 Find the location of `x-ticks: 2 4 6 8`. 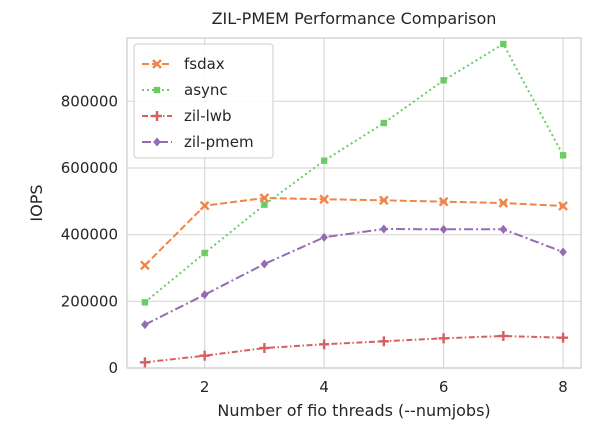

x-ticks: 2 4 6 8 is located at coordinates (384, 387).